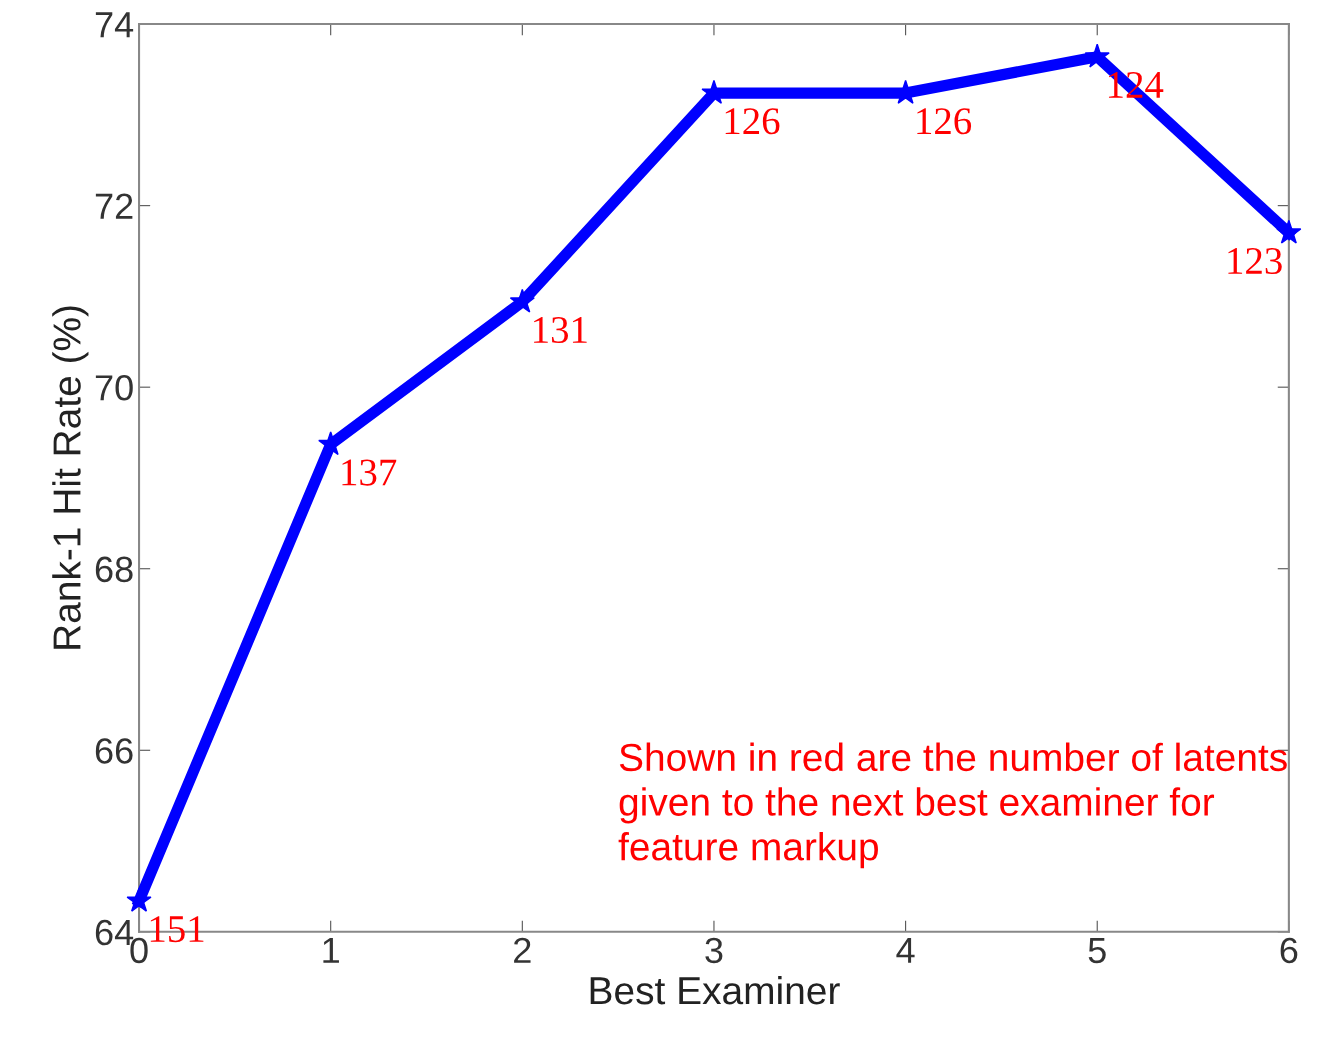 The image size is (1337, 1047). What do you see at coordinates (1289, 950) in the screenshot?
I see `x-tick-label: 6` at bounding box center [1289, 950].